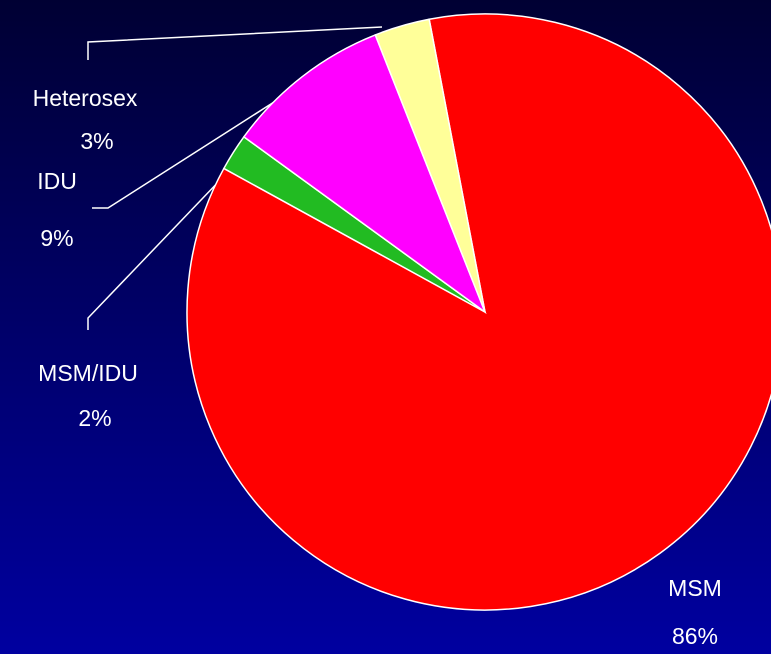 The height and width of the screenshot is (654, 771). I want to click on slice-label: IDU, so click(57, 181).